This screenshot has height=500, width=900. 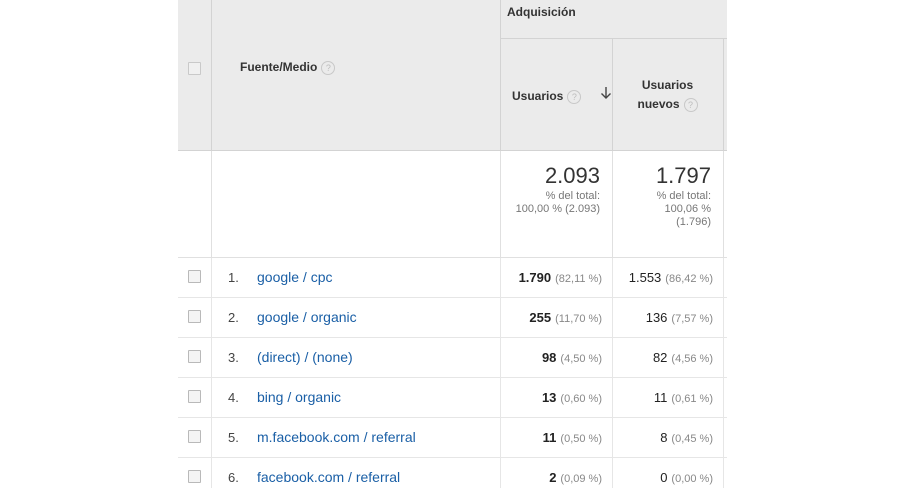 What do you see at coordinates (452, 398) in the screenshot?
I see `table-row: 4. bing / organic 13 (0,60 %) 11 (0,61 %)` at bounding box center [452, 398].